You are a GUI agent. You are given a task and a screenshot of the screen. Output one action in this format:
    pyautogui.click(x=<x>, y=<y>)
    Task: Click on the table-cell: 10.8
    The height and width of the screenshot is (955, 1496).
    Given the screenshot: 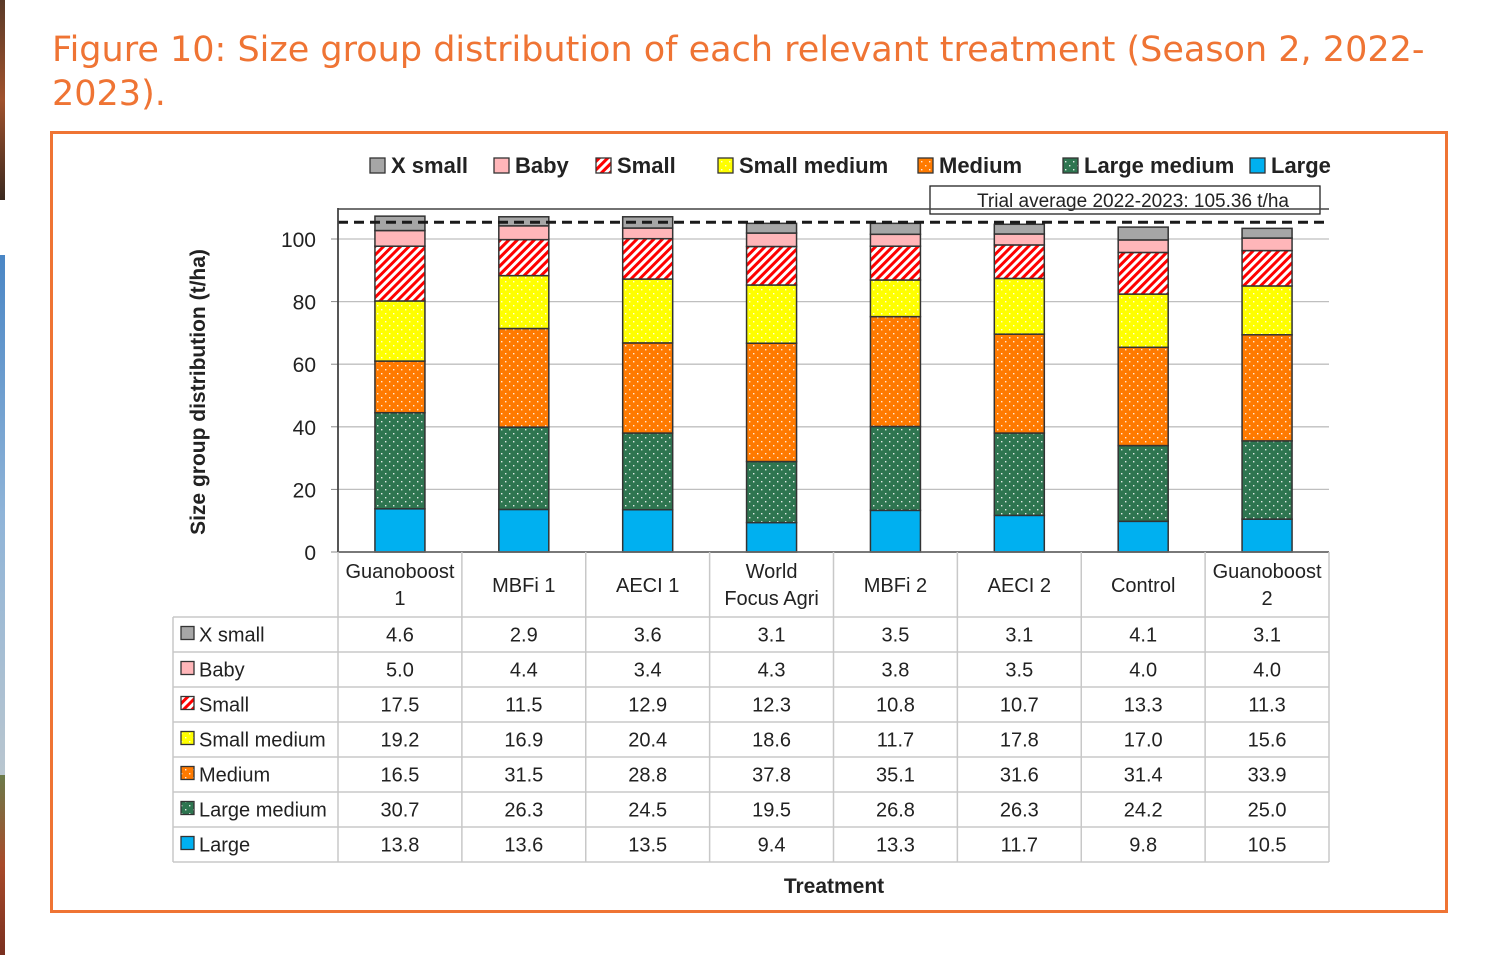 What is the action you would take?
    pyautogui.click(x=895, y=706)
    